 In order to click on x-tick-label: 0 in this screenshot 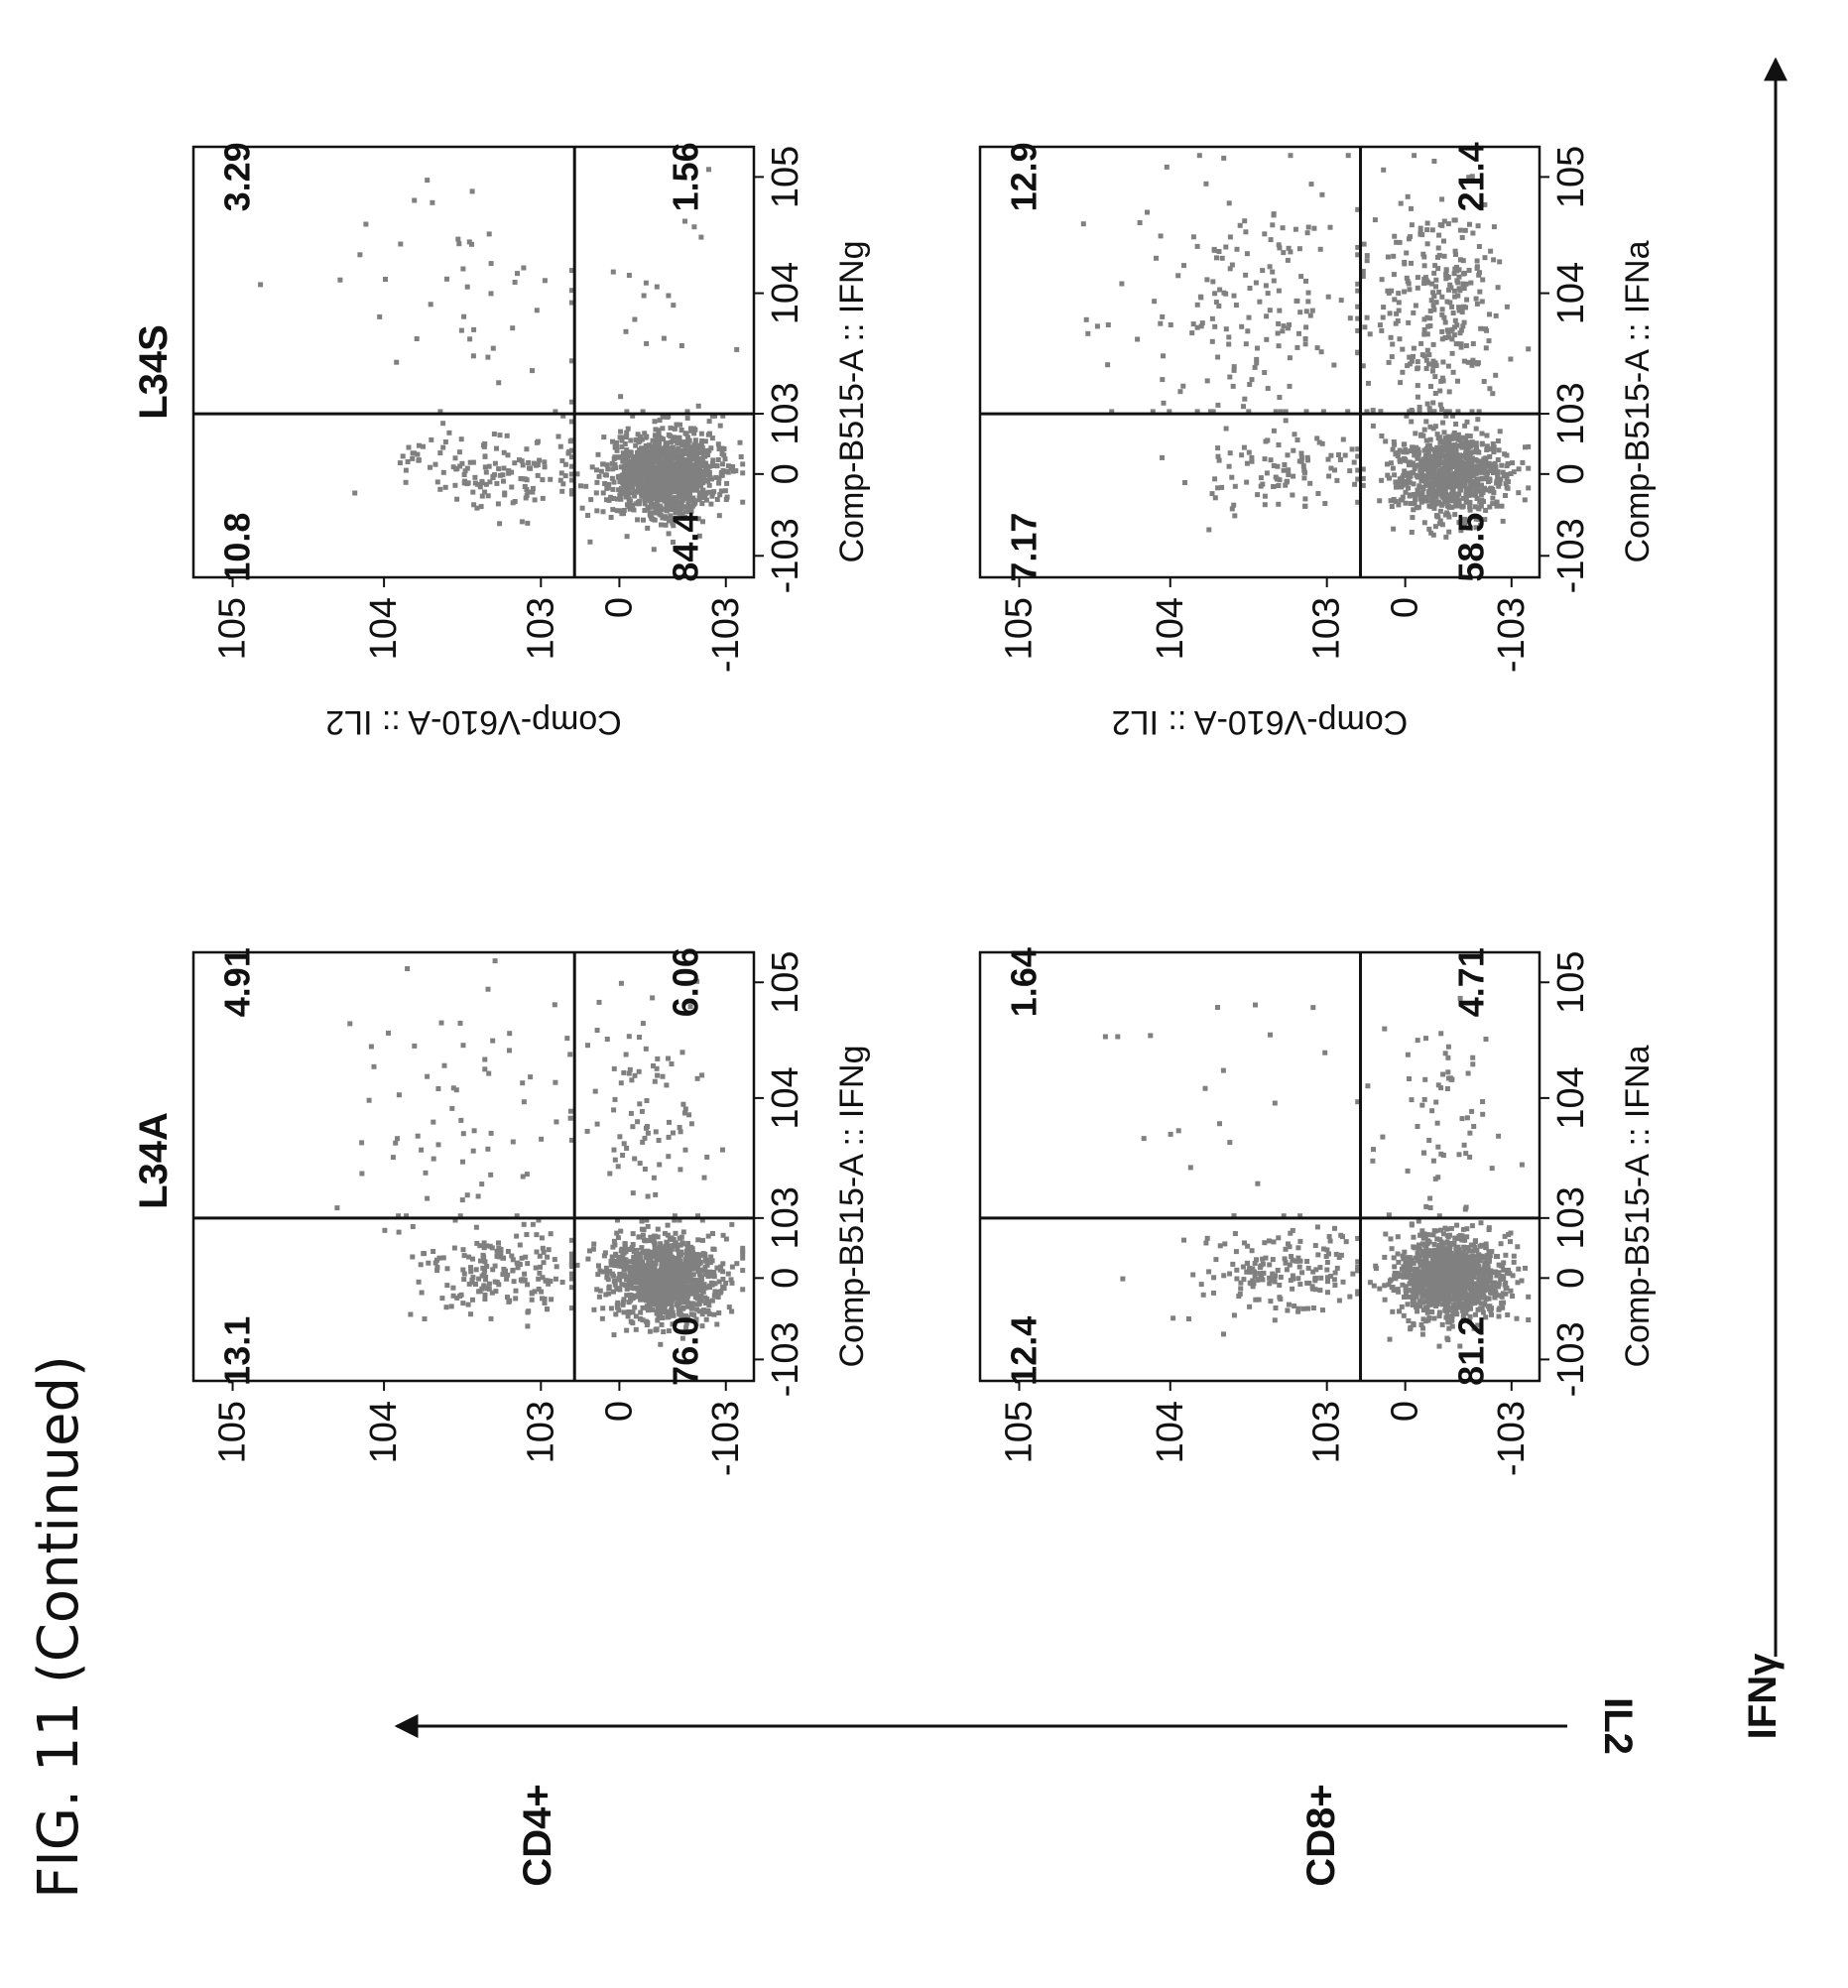, I will do `click(1571, 473)`.